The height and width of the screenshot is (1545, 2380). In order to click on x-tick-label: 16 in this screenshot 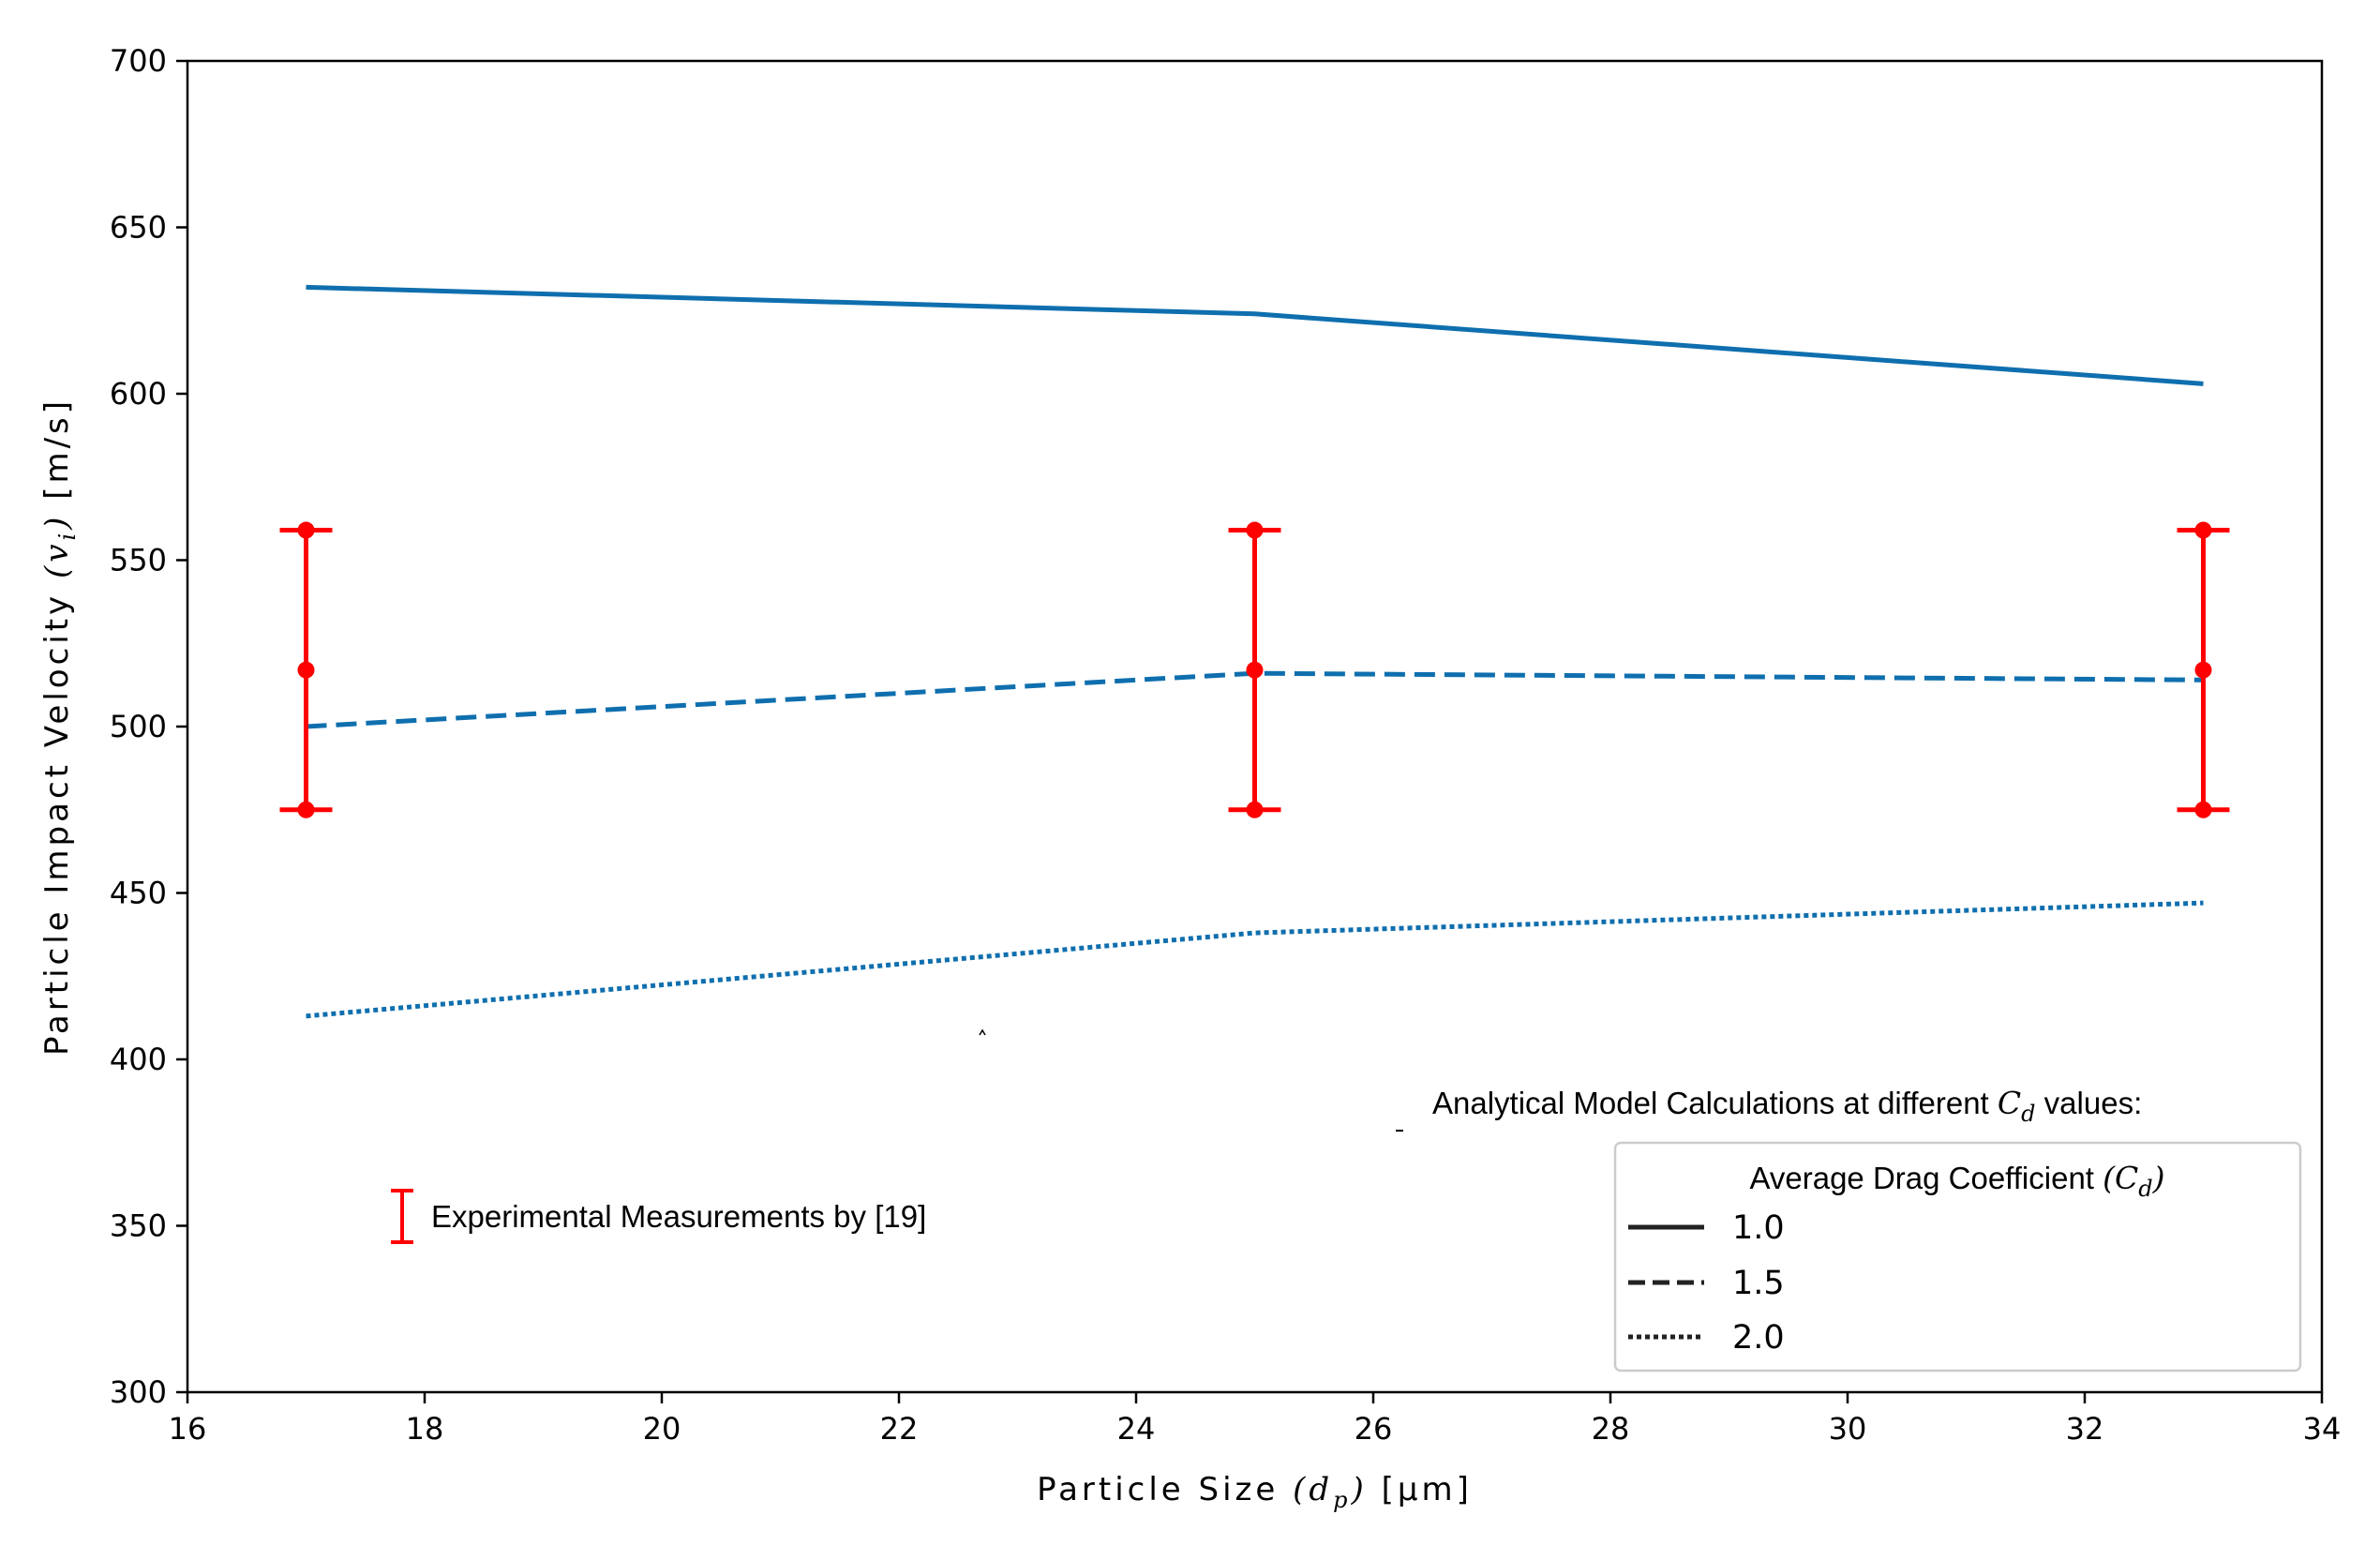, I will do `click(188, 1429)`.